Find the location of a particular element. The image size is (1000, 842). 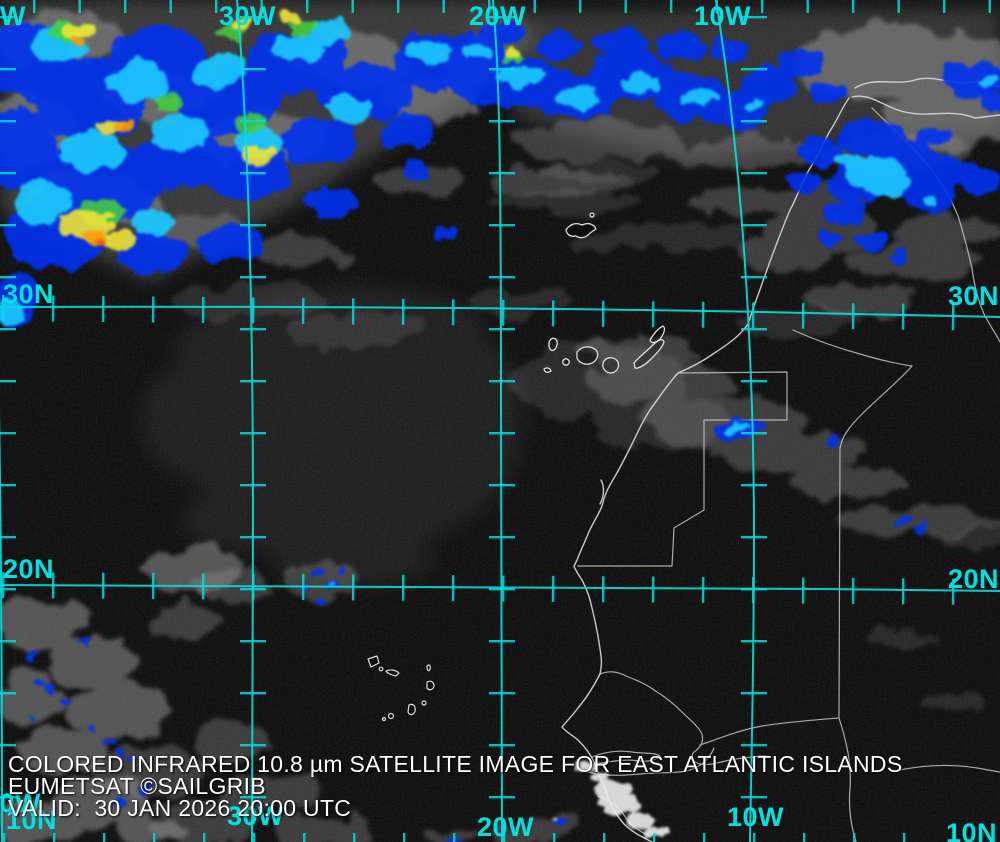

grid-label-bottom-30w: 30W is located at coordinates (256, 816).